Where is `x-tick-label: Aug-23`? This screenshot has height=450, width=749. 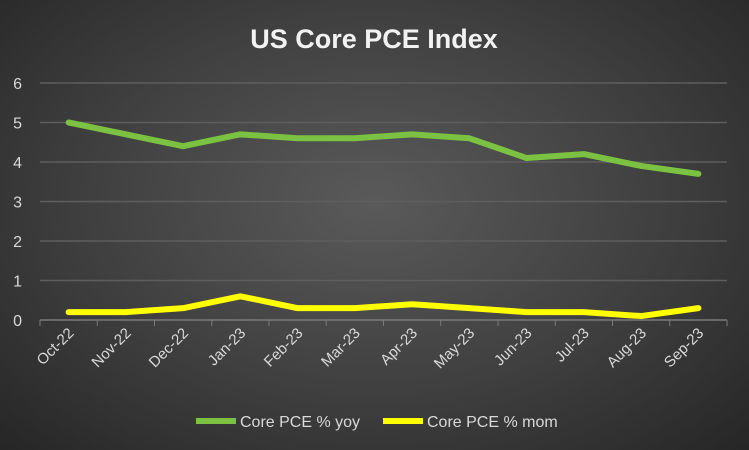 x-tick-label: Aug-23 is located at coordinates (627, 348).